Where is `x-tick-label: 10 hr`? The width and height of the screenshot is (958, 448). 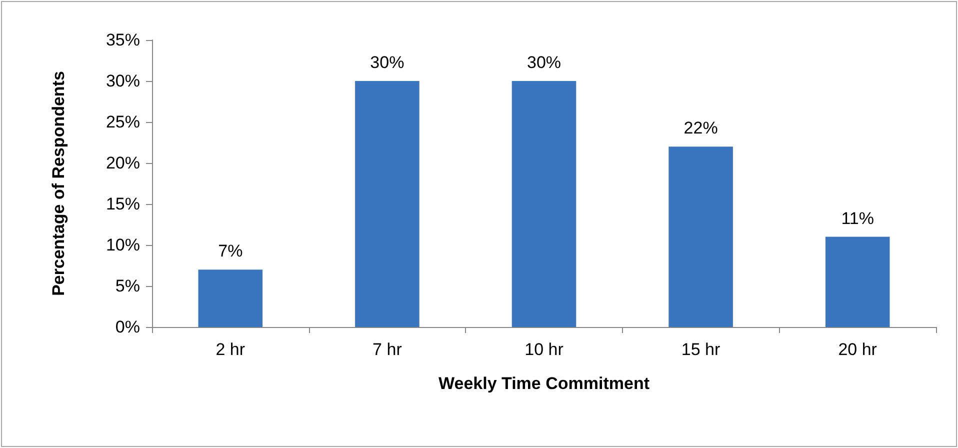 x-tick-label: 10 hr is located at coordinates (544, 349).